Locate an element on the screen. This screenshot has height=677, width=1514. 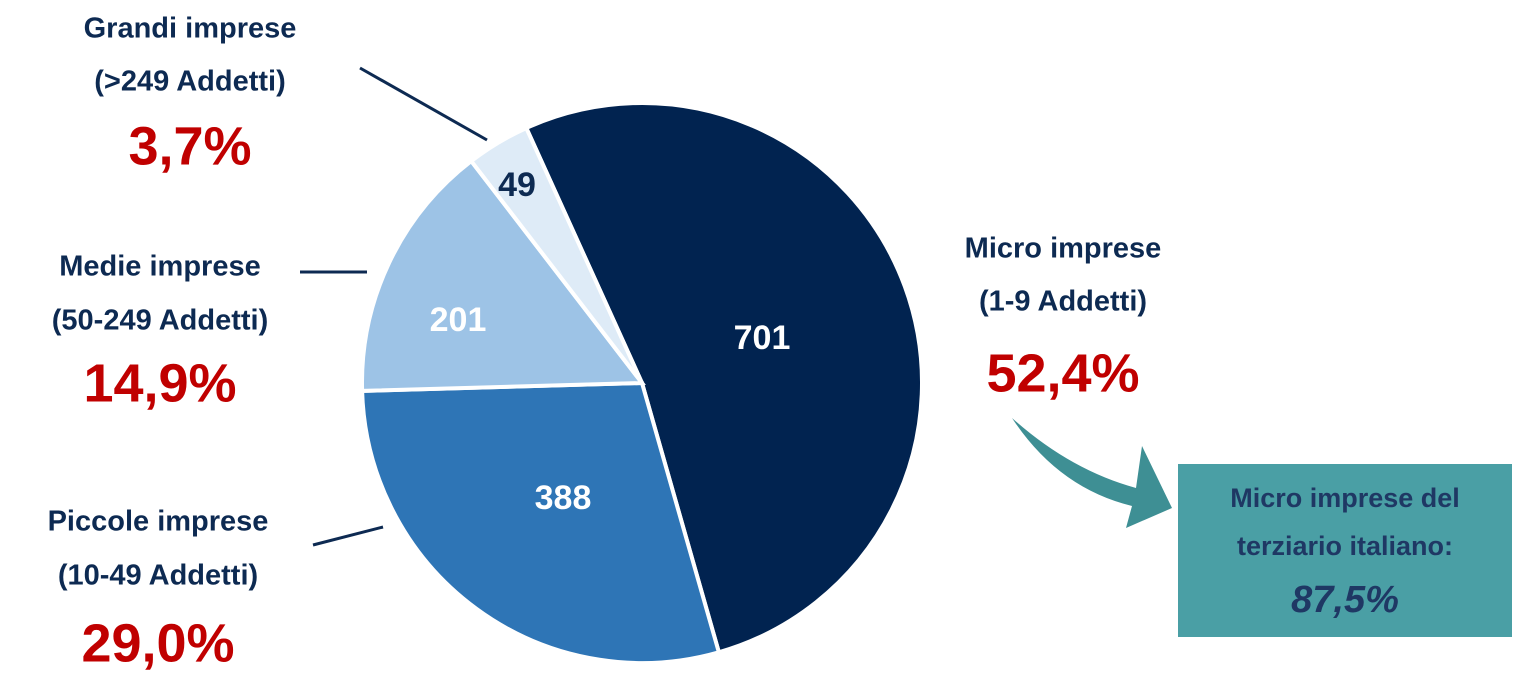
callout-text: terziario italiano: is located at coordinates (1345, 546).